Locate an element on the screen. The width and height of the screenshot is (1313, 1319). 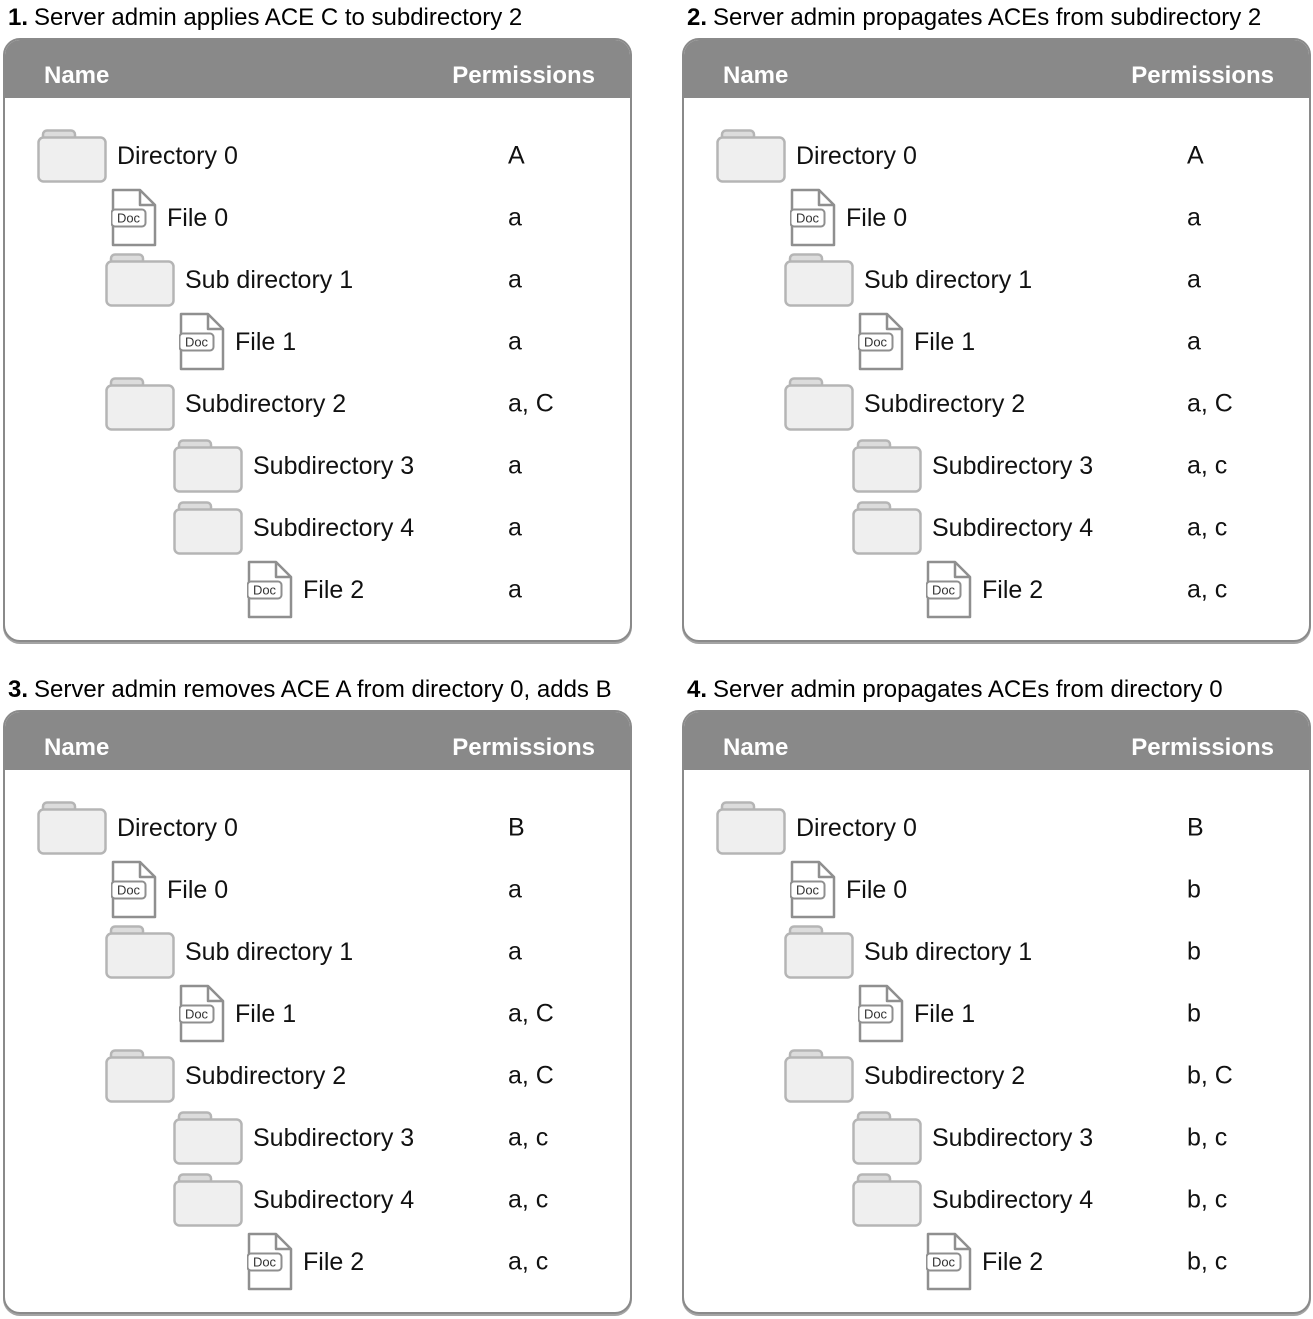
tree-row: Doc File 2 a, c is located at coordinates (996, 590).